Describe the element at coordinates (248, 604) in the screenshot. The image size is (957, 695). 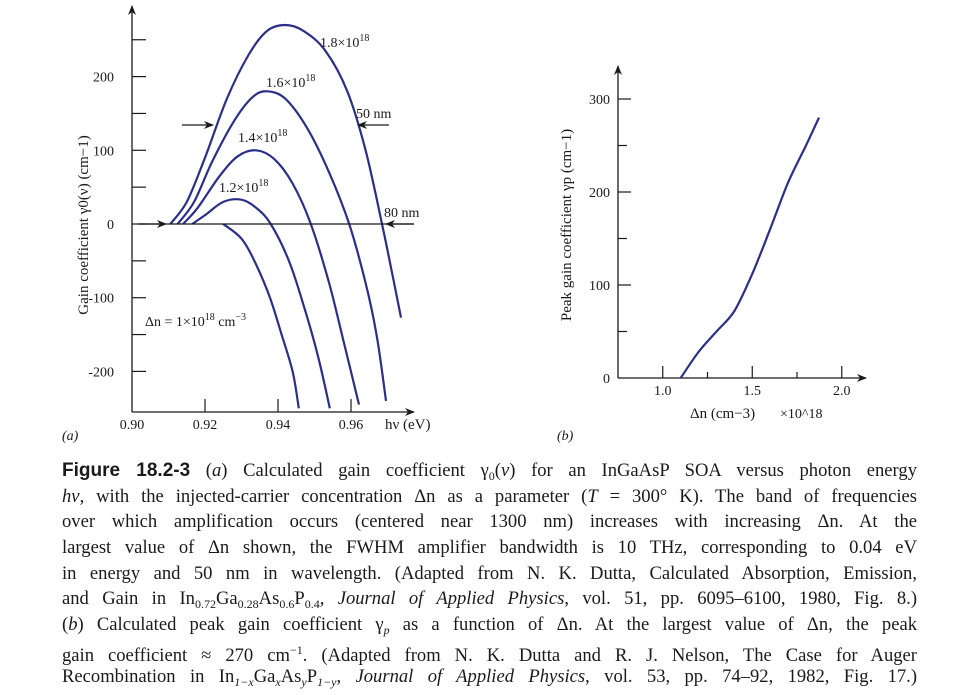
I see `caption-text: 0.28` at that location.